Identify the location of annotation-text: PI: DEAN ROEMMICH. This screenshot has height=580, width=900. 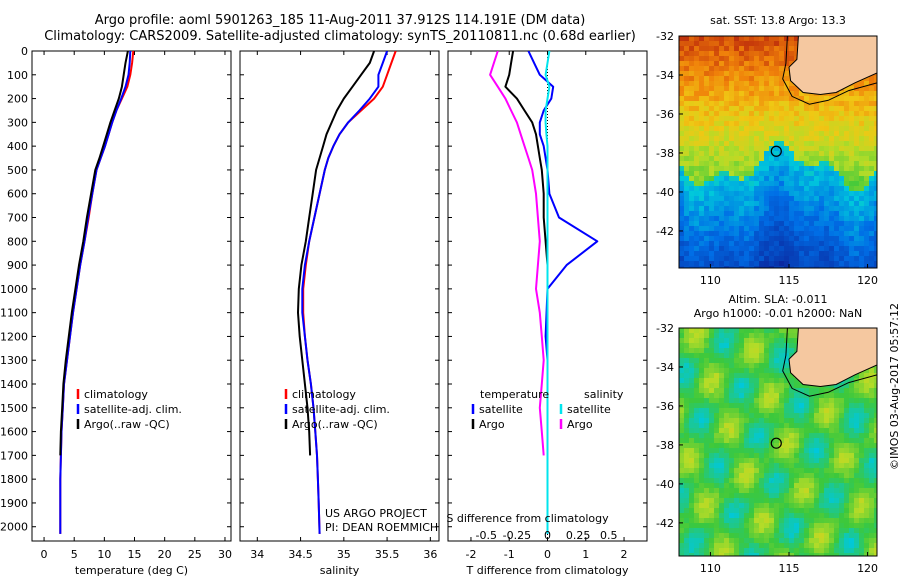
(381, 527).